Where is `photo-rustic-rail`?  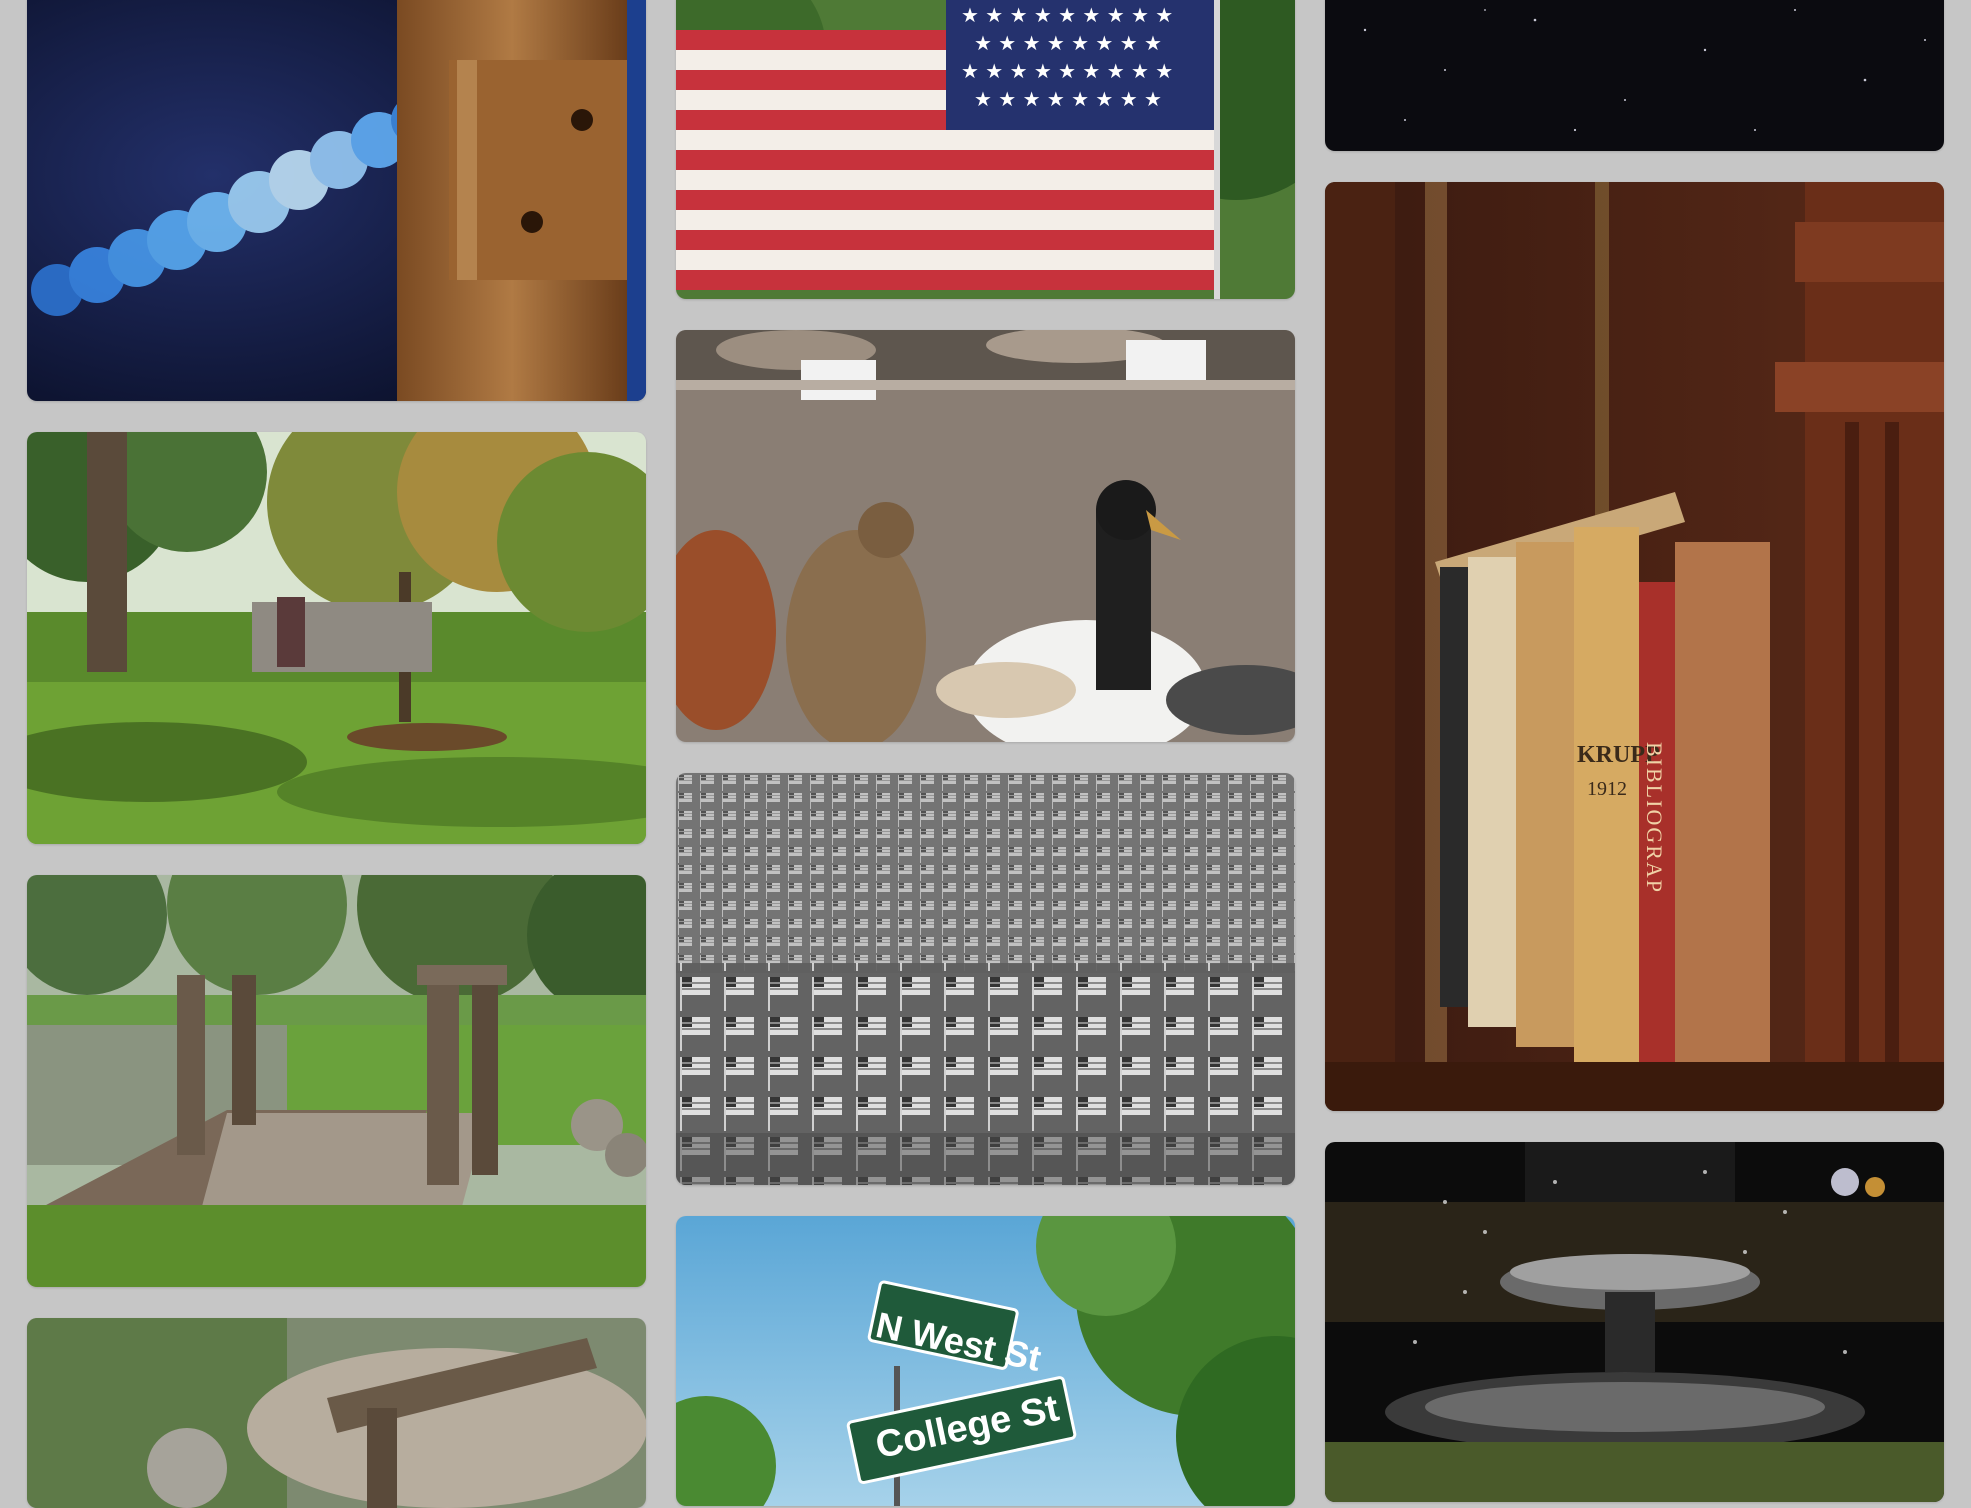
photo-rustic-rail is located at coordinates (336, 1413).